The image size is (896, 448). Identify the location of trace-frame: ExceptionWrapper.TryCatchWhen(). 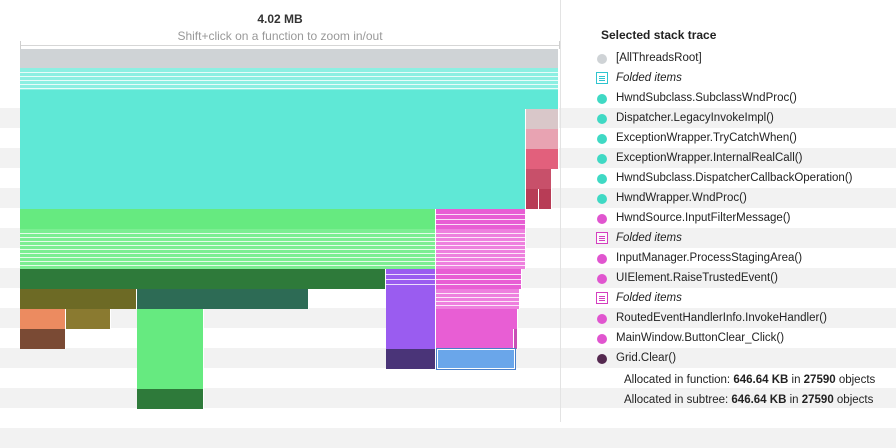
(728, 139).